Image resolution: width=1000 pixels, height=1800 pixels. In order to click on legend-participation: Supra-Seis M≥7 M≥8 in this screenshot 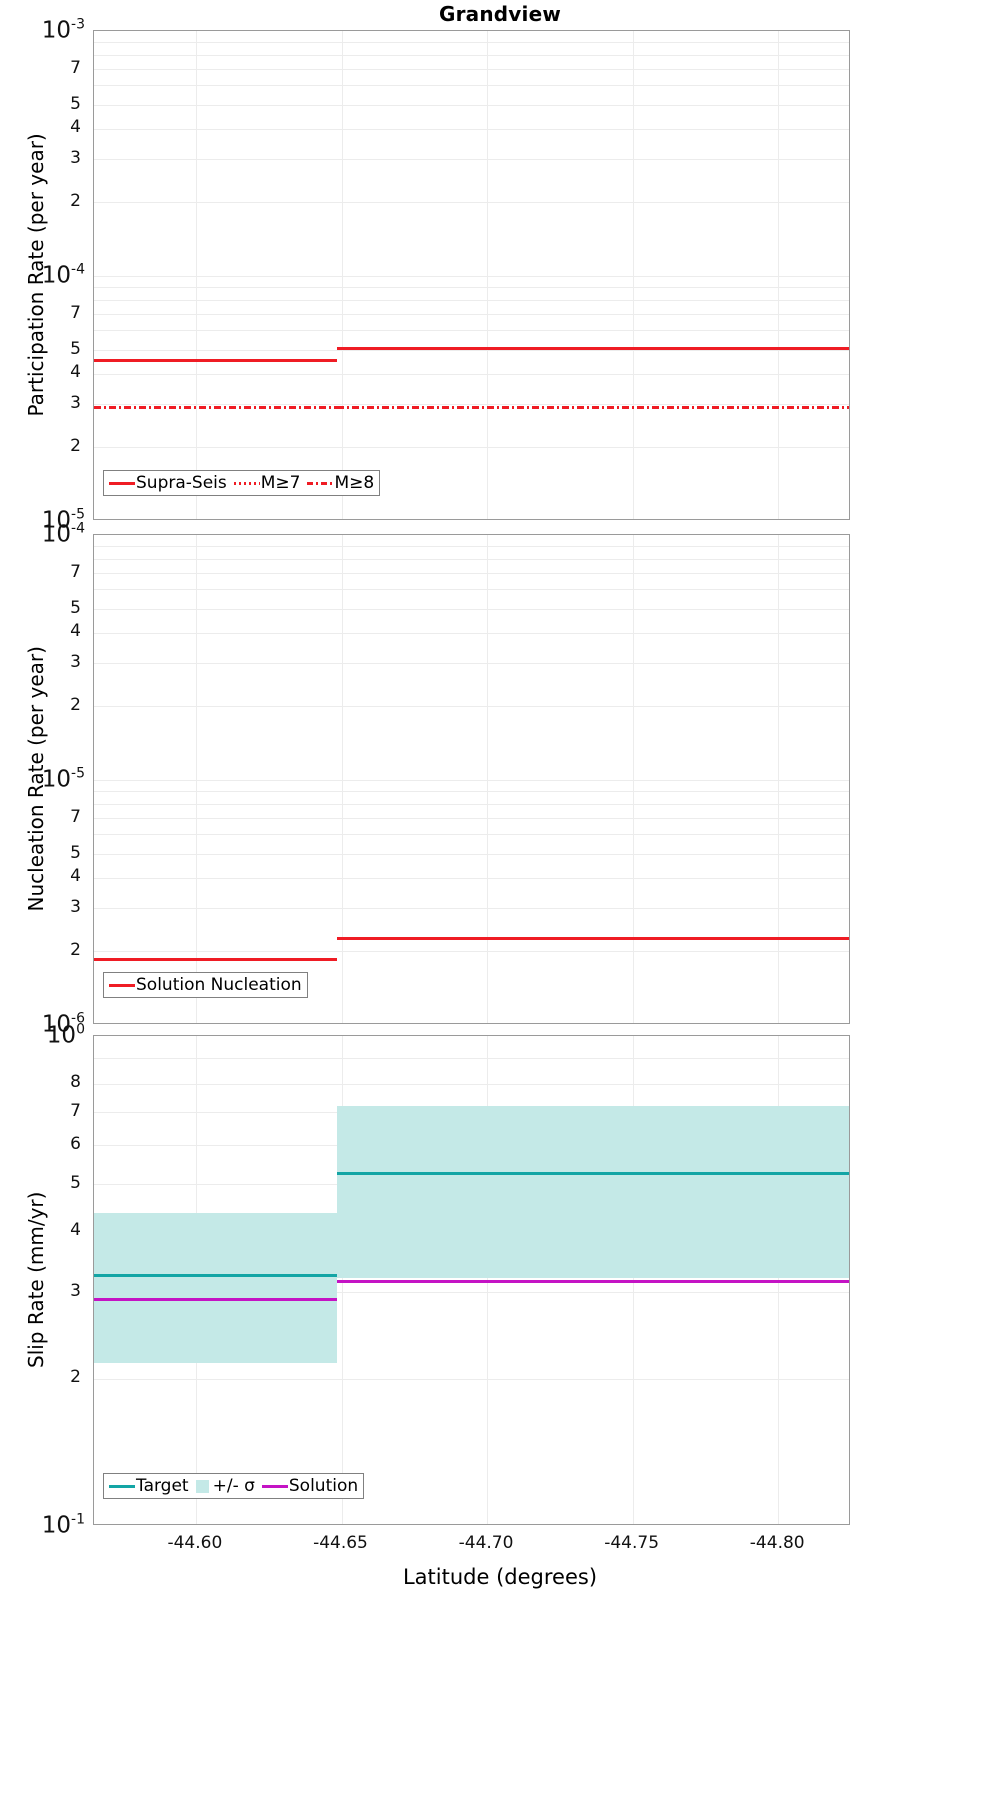, I will do `click(242, 483)`.